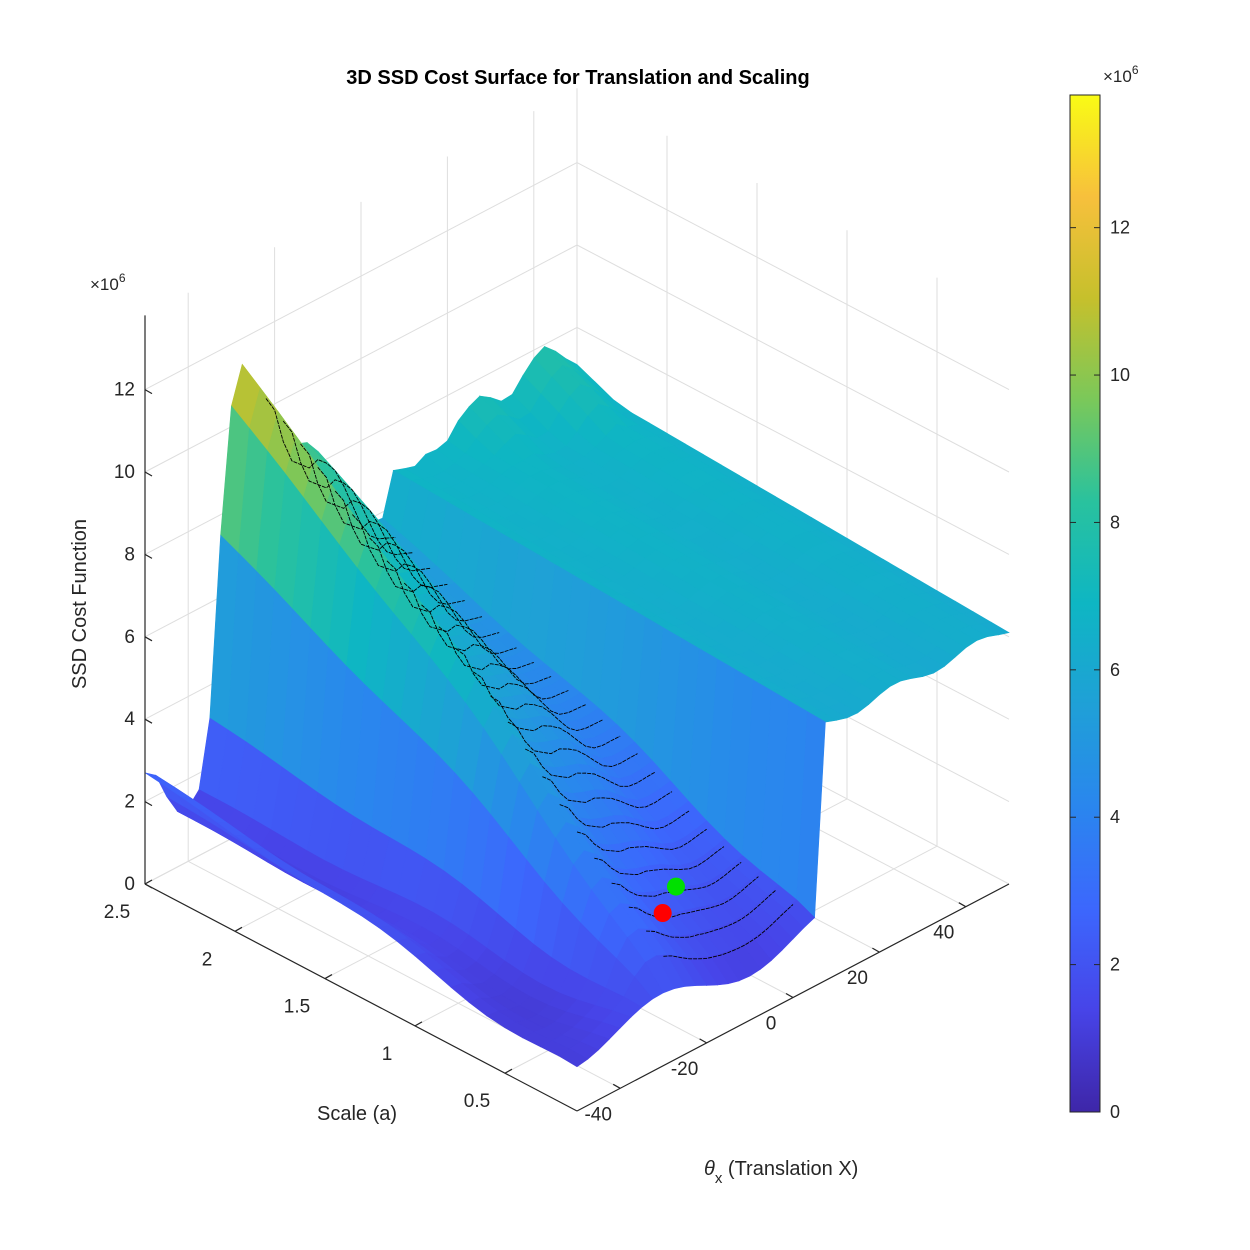 The image size is (1250, 1250). I want to click on x-tick-label: 40, so click(943, 933).